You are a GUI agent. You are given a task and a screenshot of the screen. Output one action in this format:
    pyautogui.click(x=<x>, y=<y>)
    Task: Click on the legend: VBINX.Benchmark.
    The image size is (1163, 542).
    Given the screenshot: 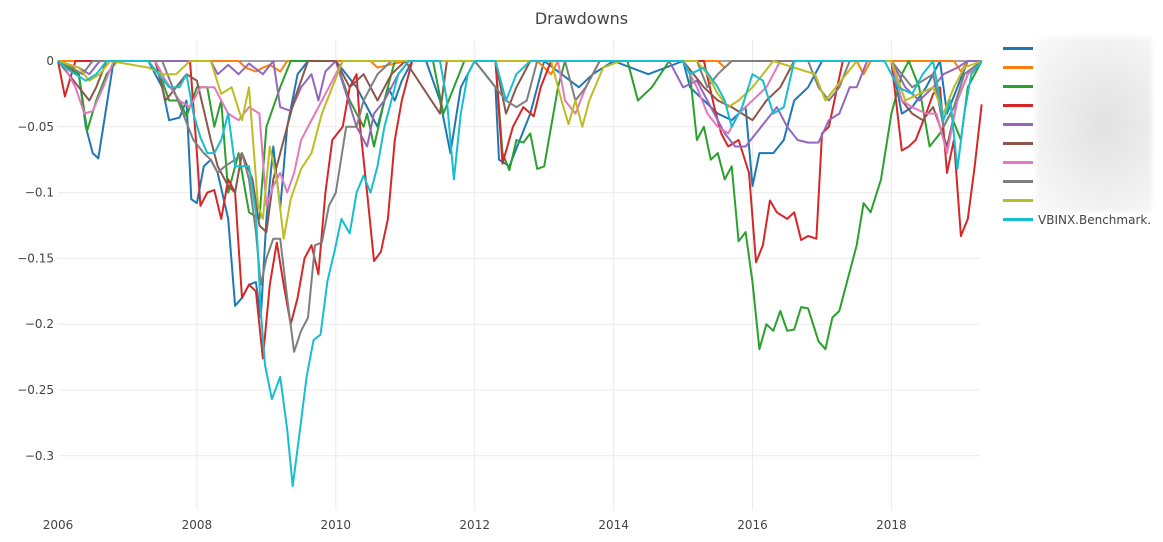 What is the action you would take?
    pyautogui.click(x=1081, y=134)
    